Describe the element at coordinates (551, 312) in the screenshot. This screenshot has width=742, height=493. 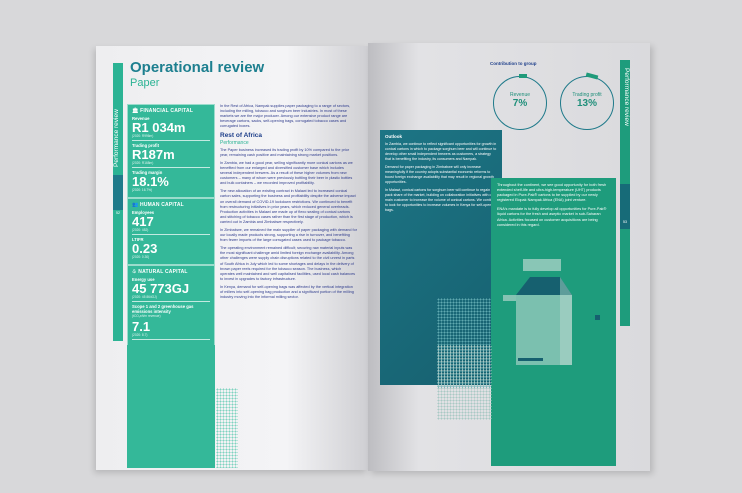
I see `carton-illustration` at that location.